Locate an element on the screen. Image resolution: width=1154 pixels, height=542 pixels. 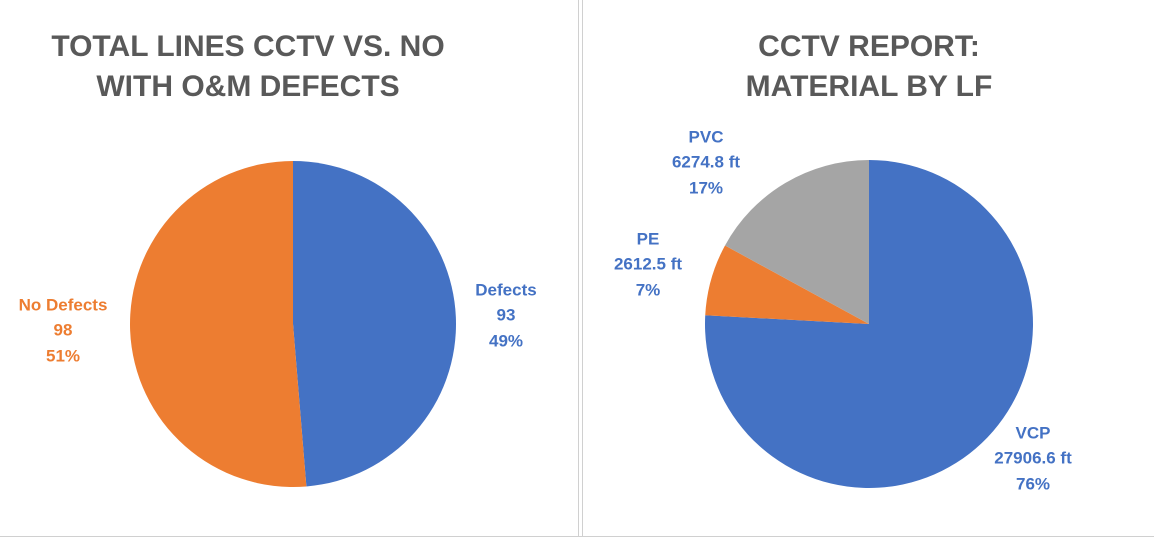
chart-title: CCTV REPORT: is located at coordinates (869, 46).